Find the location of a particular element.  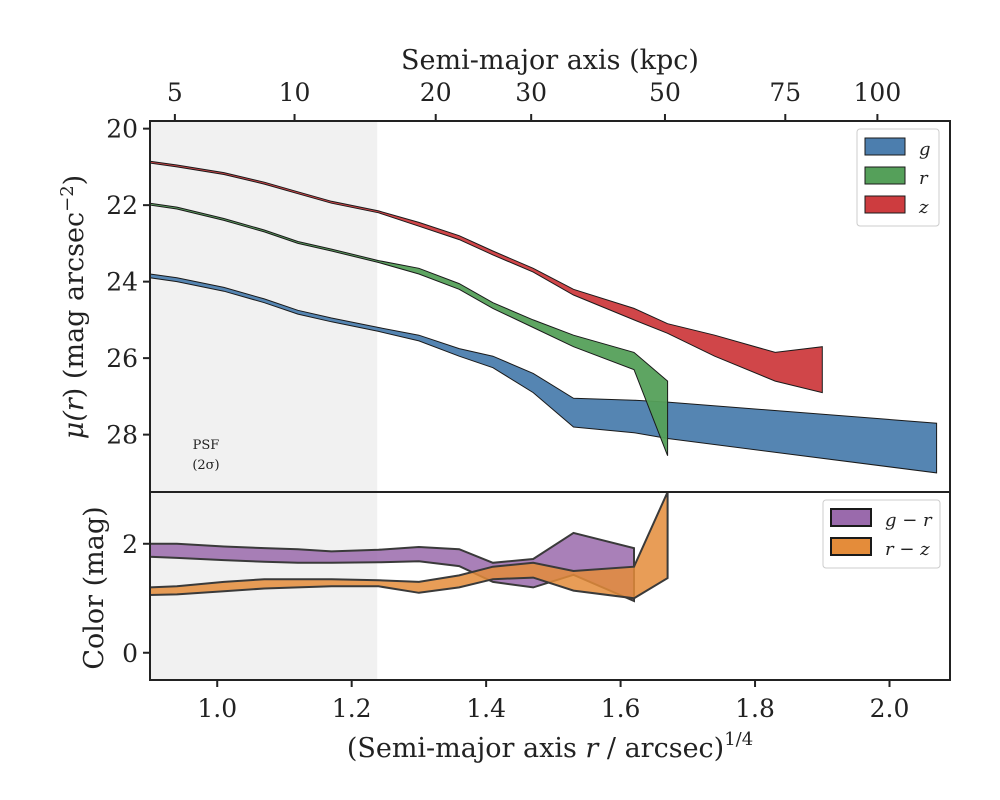

legend-label: z is located at coordinates (923, 207).